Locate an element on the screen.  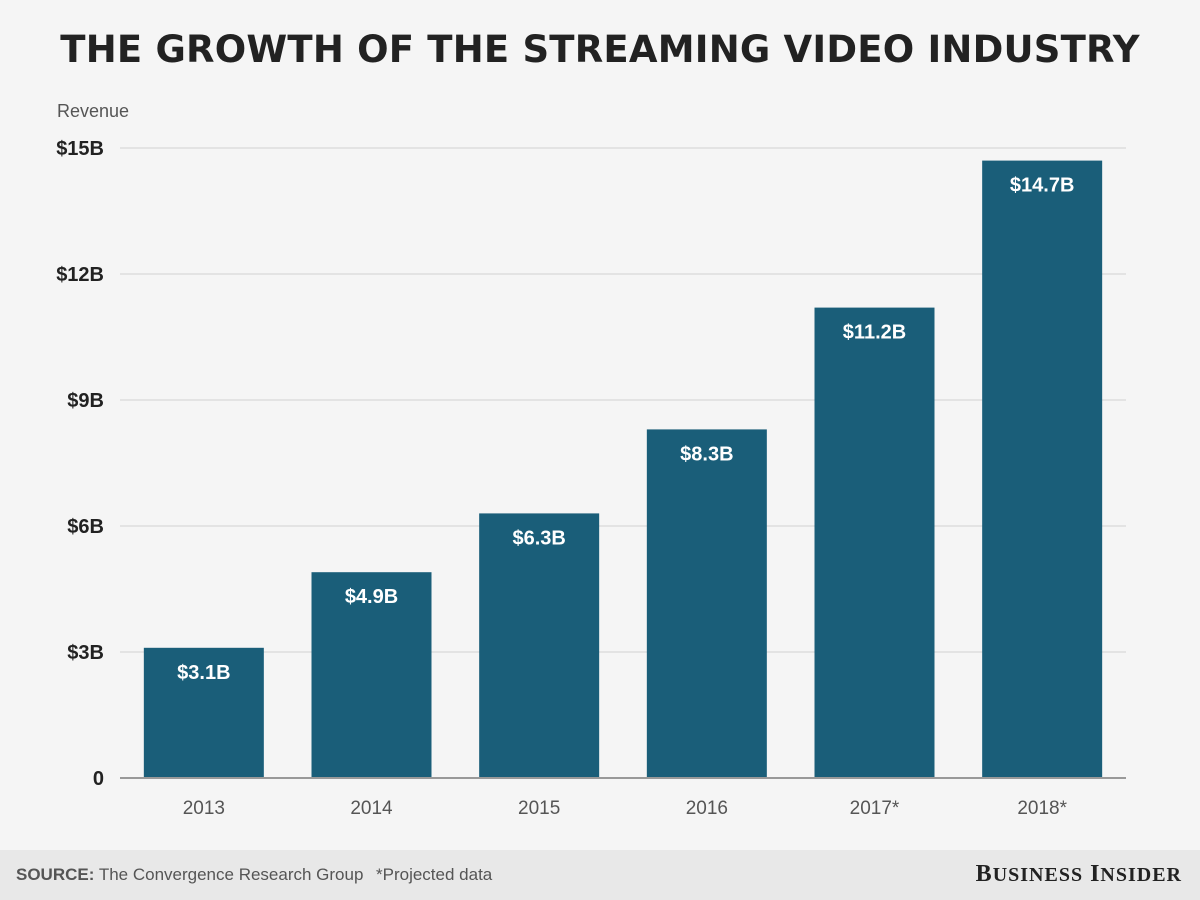
bar-2015 is located at coordinates (539, 645).